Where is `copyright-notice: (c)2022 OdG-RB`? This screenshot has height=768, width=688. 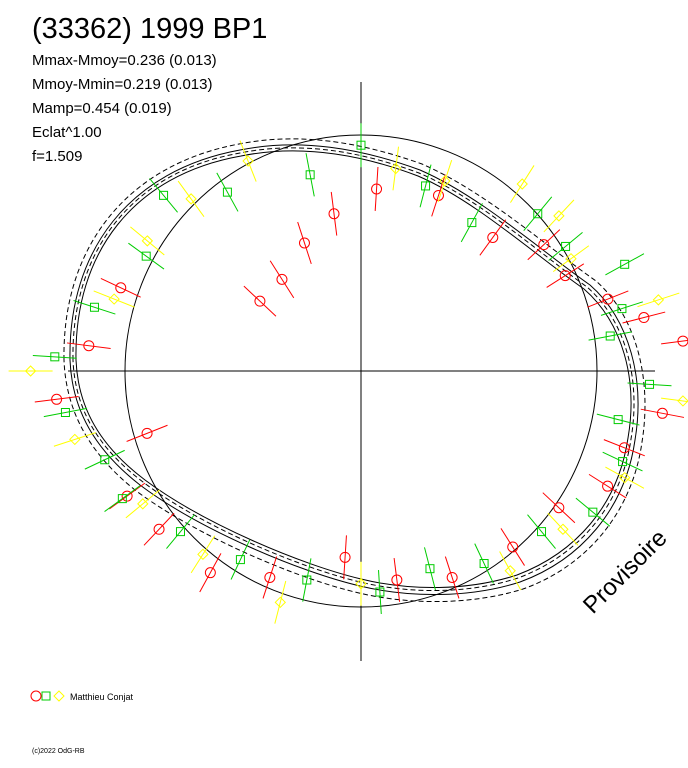
copyright-notice: (c)2022 OdG-RB is located at coordinates (58, 751).